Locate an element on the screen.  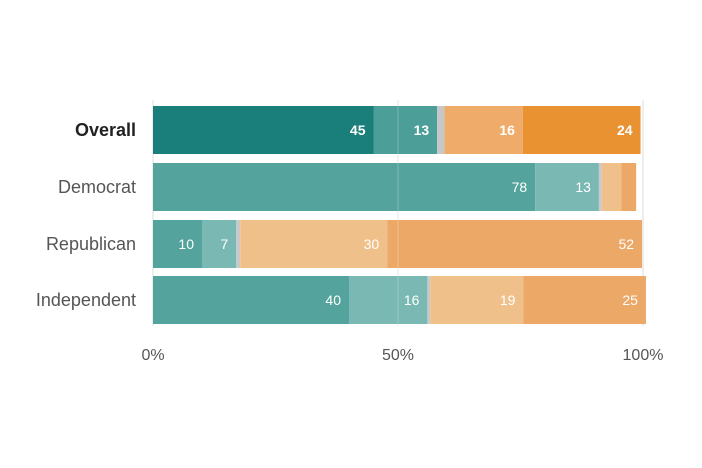
x-tick-label-50: 50% is located at coordinates (398, 355).